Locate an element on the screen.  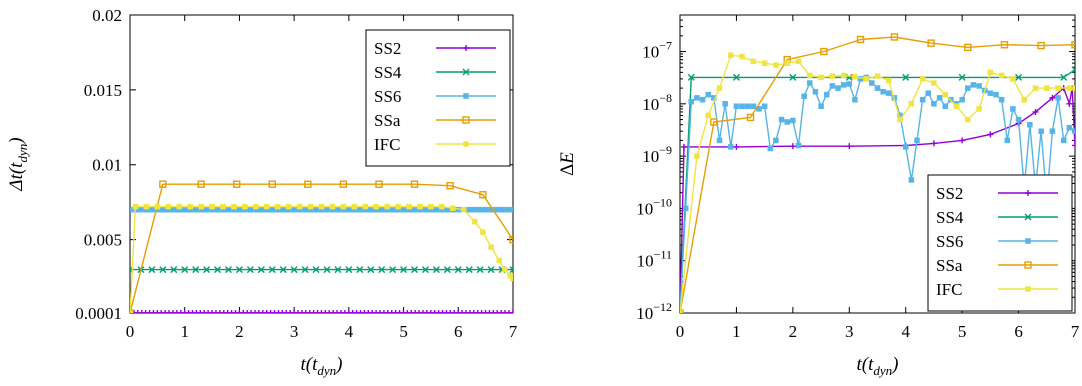
legend-label-ss4: SS4 is located at coordinates (950, 217).